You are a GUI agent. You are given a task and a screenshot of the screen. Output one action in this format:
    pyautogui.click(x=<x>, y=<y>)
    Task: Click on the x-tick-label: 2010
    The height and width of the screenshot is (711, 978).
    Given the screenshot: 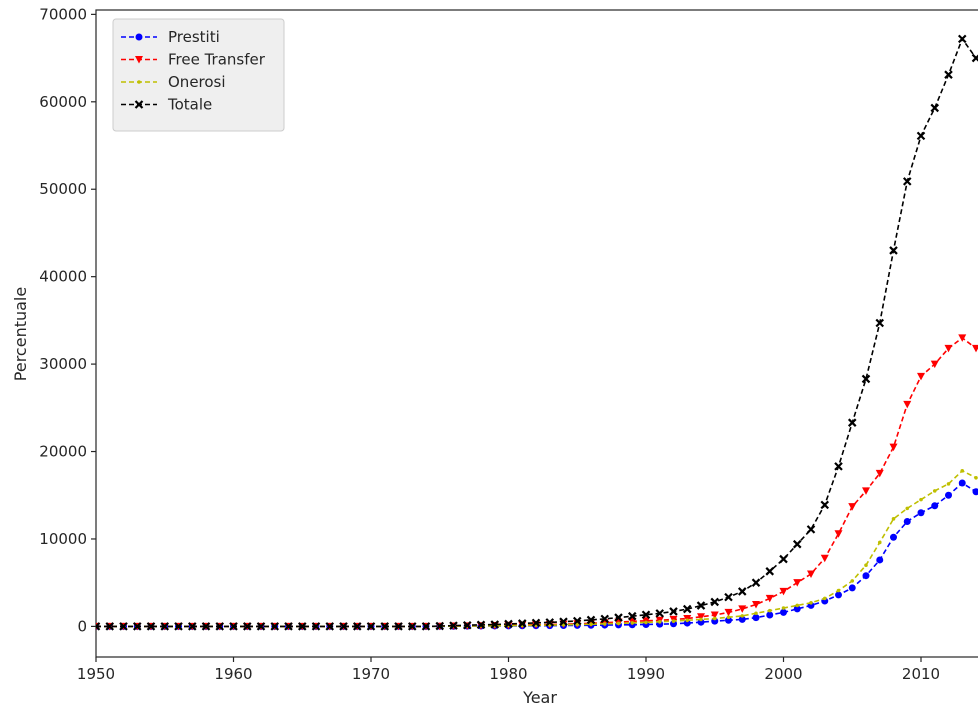 What is the action you would take?
    pyautogui.click(x=921, y=674)
    